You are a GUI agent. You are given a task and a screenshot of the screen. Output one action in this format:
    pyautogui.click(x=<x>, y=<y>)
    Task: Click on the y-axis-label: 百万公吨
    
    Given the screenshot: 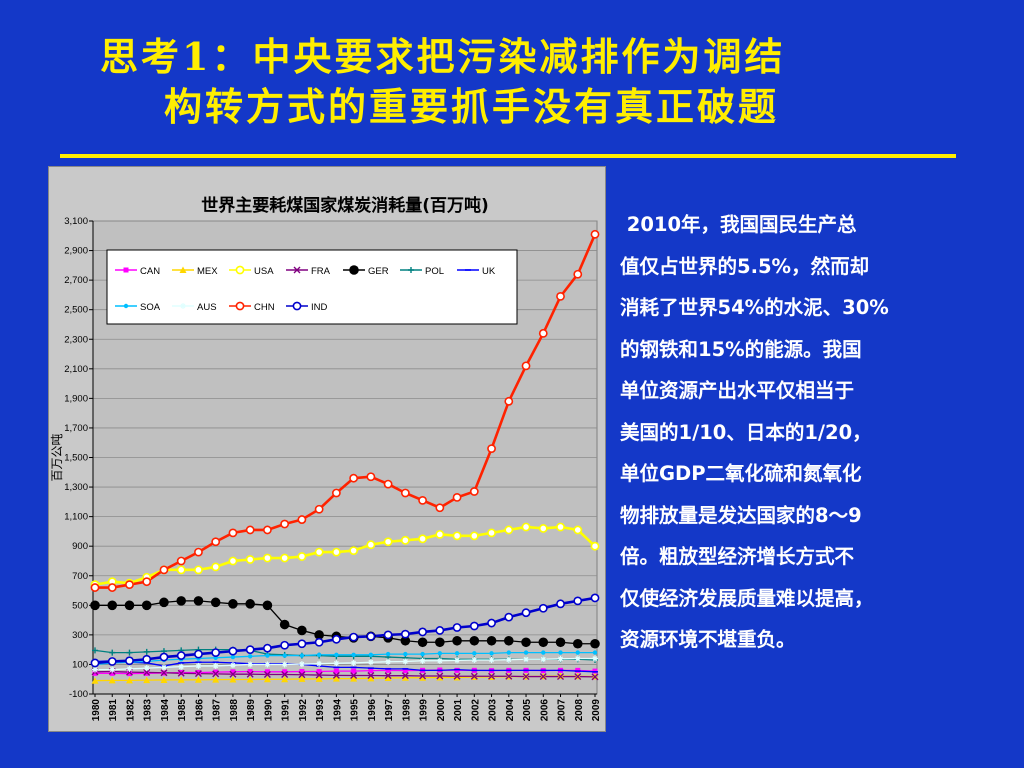 What is the action you would take?
    pyautogui.click(x=57, y=457)
    